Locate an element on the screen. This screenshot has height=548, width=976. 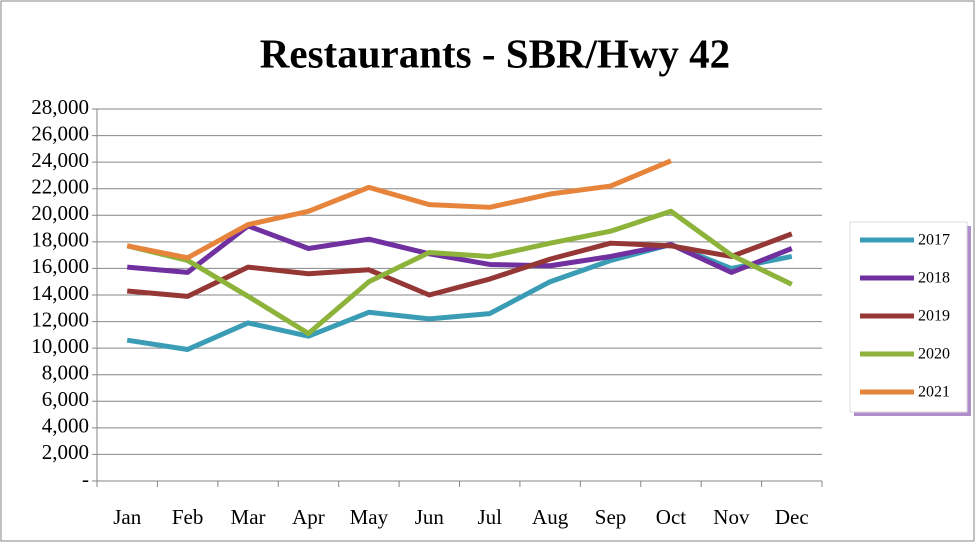
y-tick-label: 26,000 is located at coordinates (60, 133).